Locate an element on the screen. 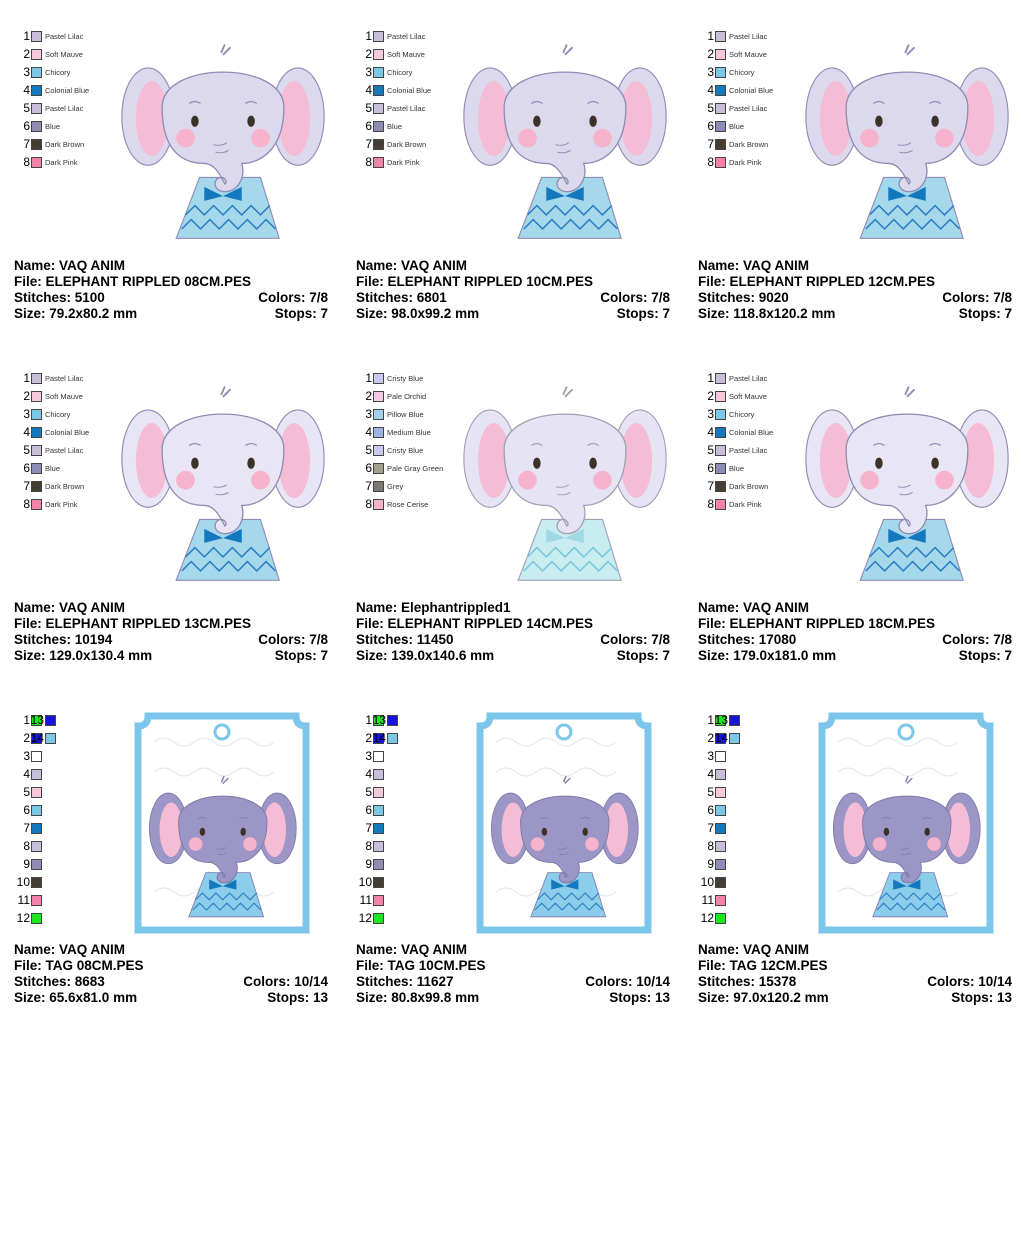 The height and width of the screenshot is (1250, 1024). size-stops-row: Size: 139.0x140.6 mm Stops: 7 is located at coordinates (513, 656).